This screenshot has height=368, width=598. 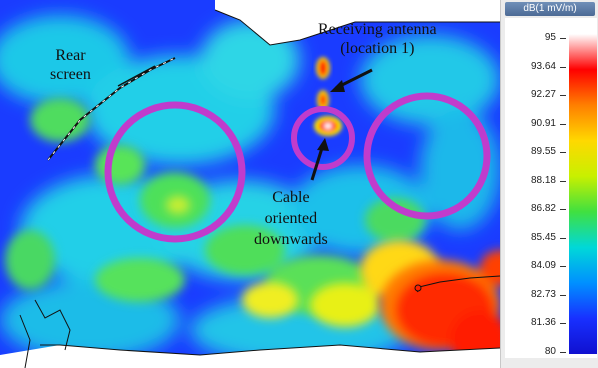 What do you see at coordinates (377, 29) in the screenshot?
I see `annotation-receiving-antenna-line-1: Receiving antenna` at bounding box center [377, 29].